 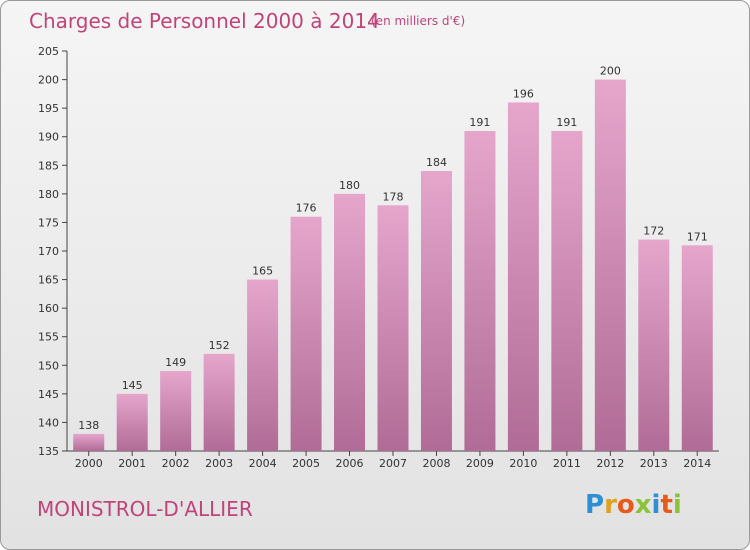 I want to click on bar-2009, so click(x=480, y=291).